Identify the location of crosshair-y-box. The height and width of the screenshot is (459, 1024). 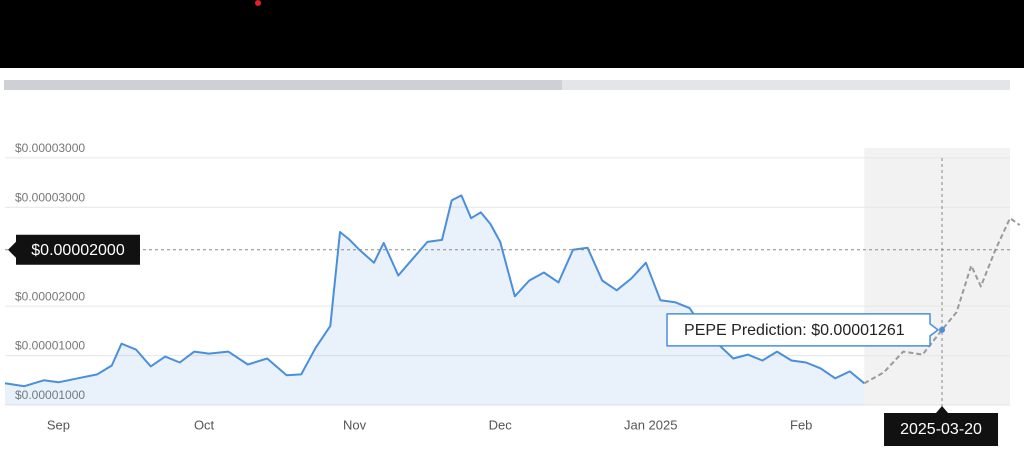
(74, 249).